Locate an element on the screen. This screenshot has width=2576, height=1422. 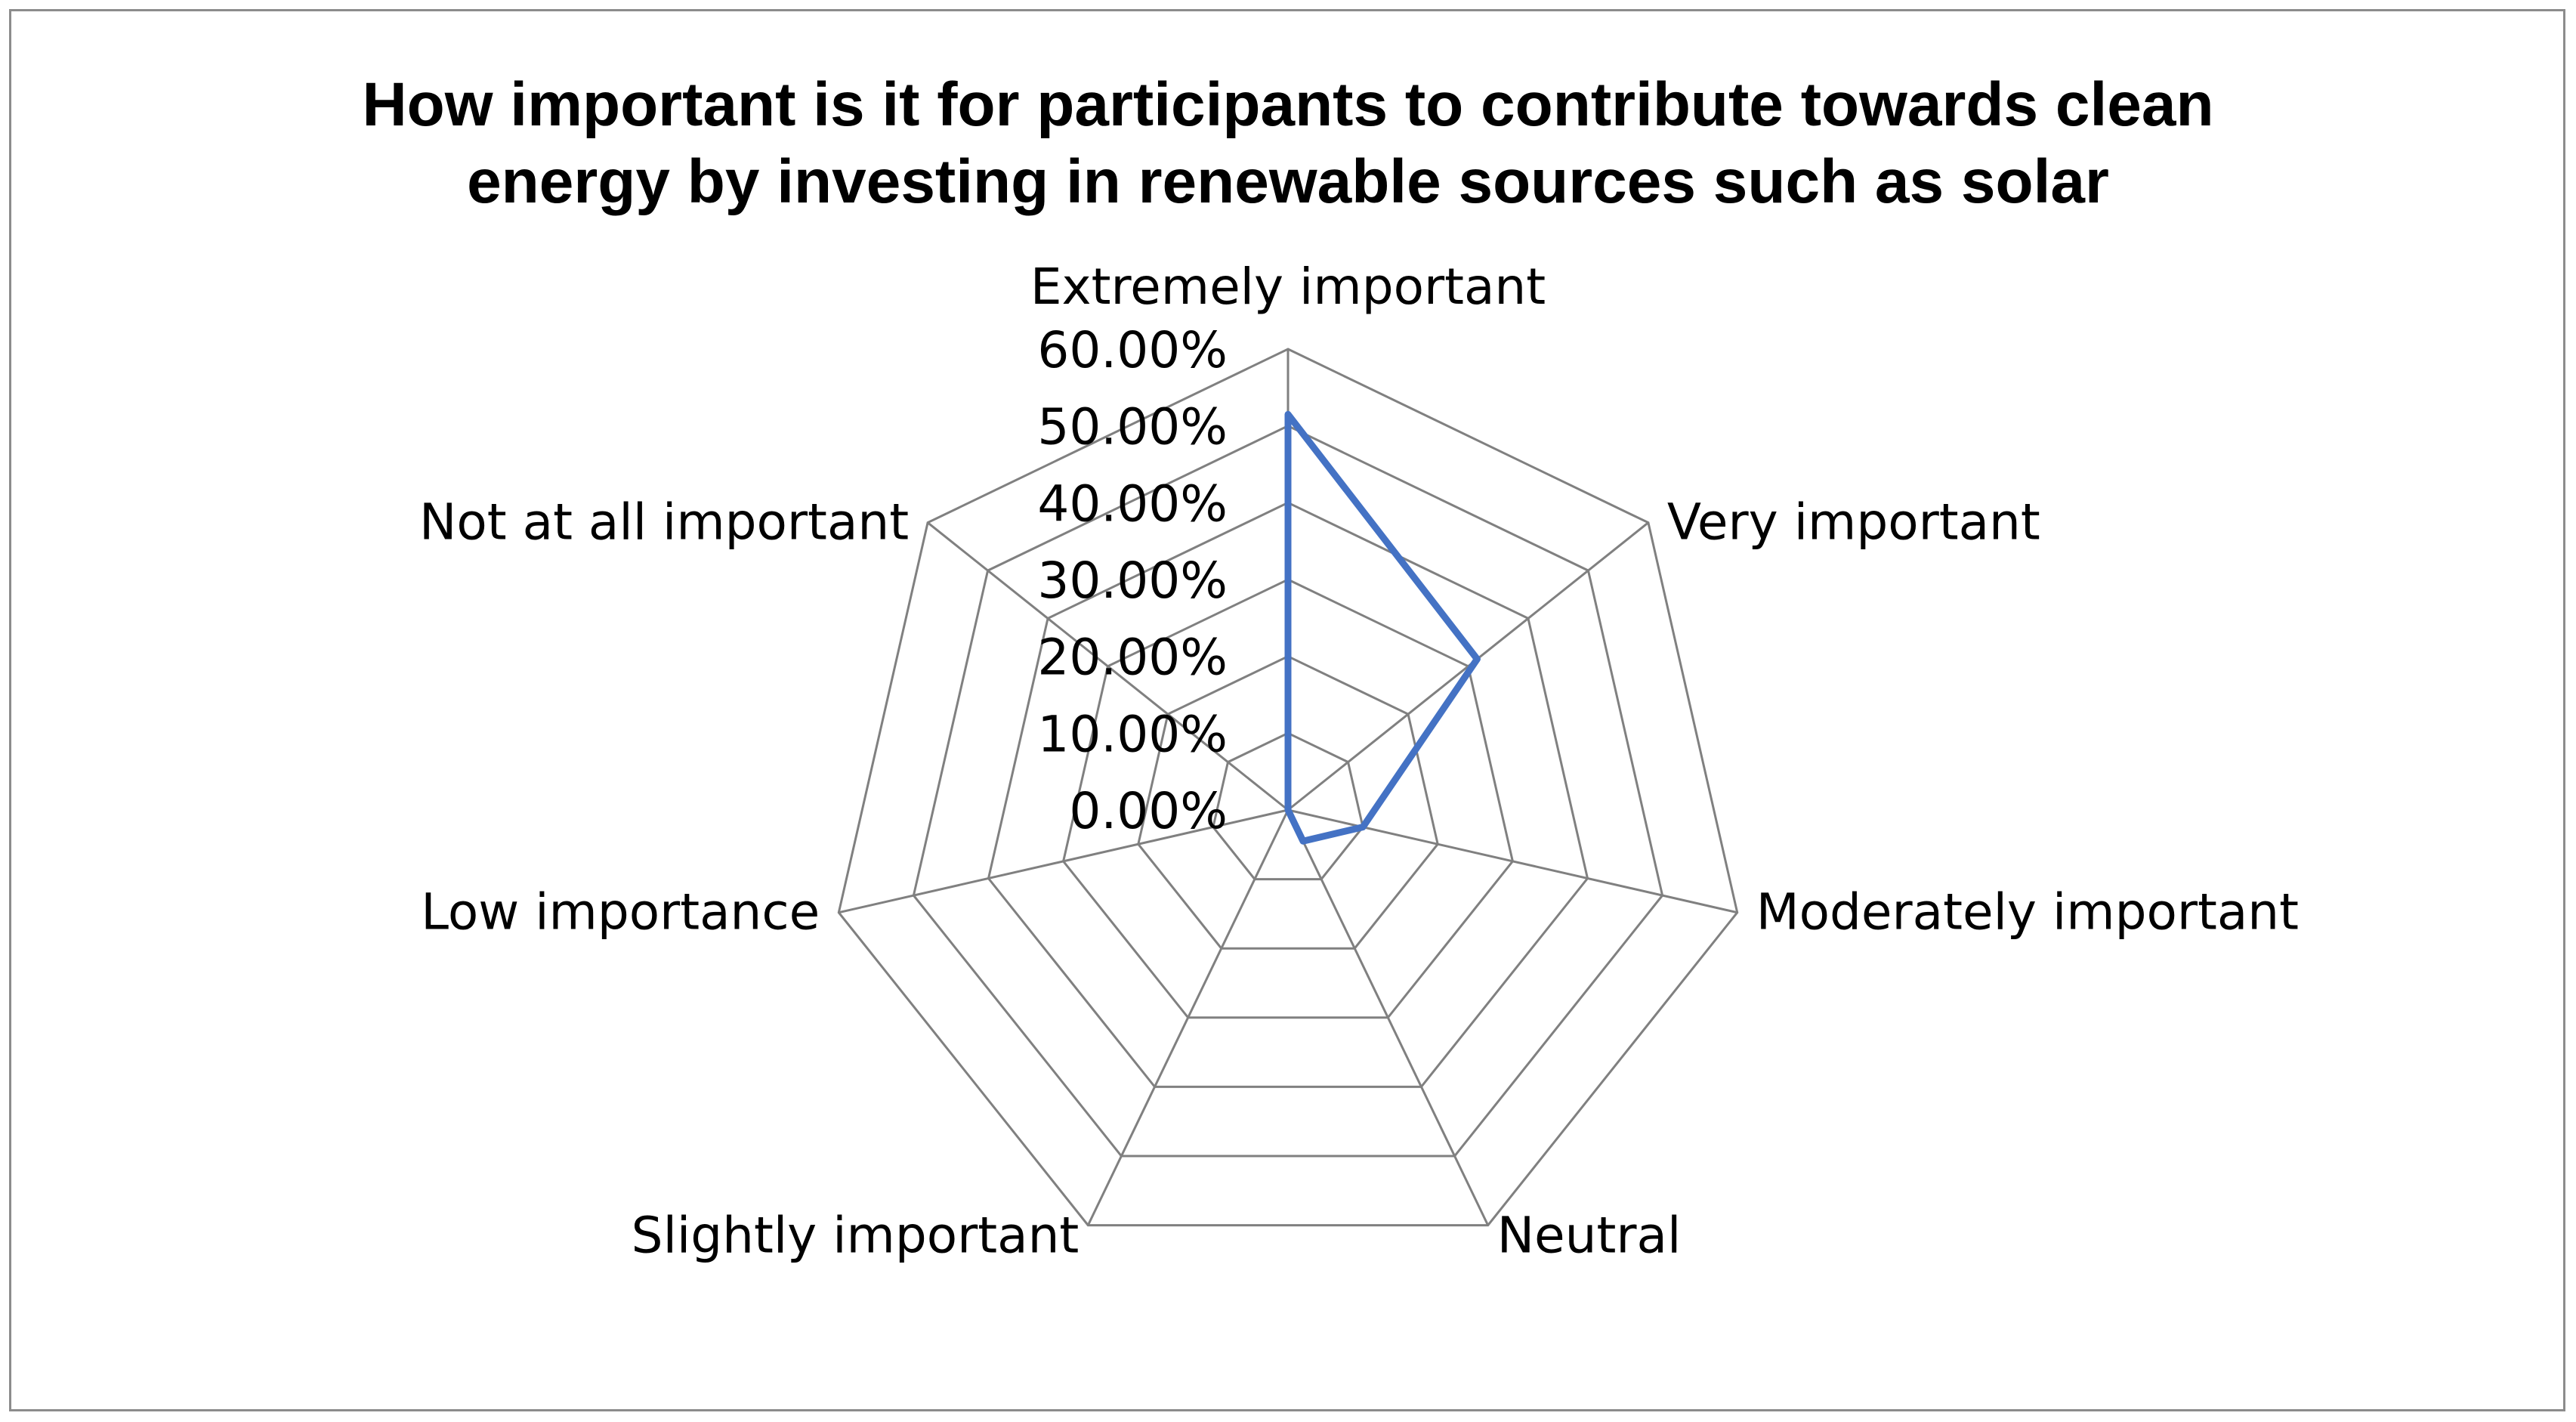
tick-label-1: 10.00% is located at coordinates (1132, 734).